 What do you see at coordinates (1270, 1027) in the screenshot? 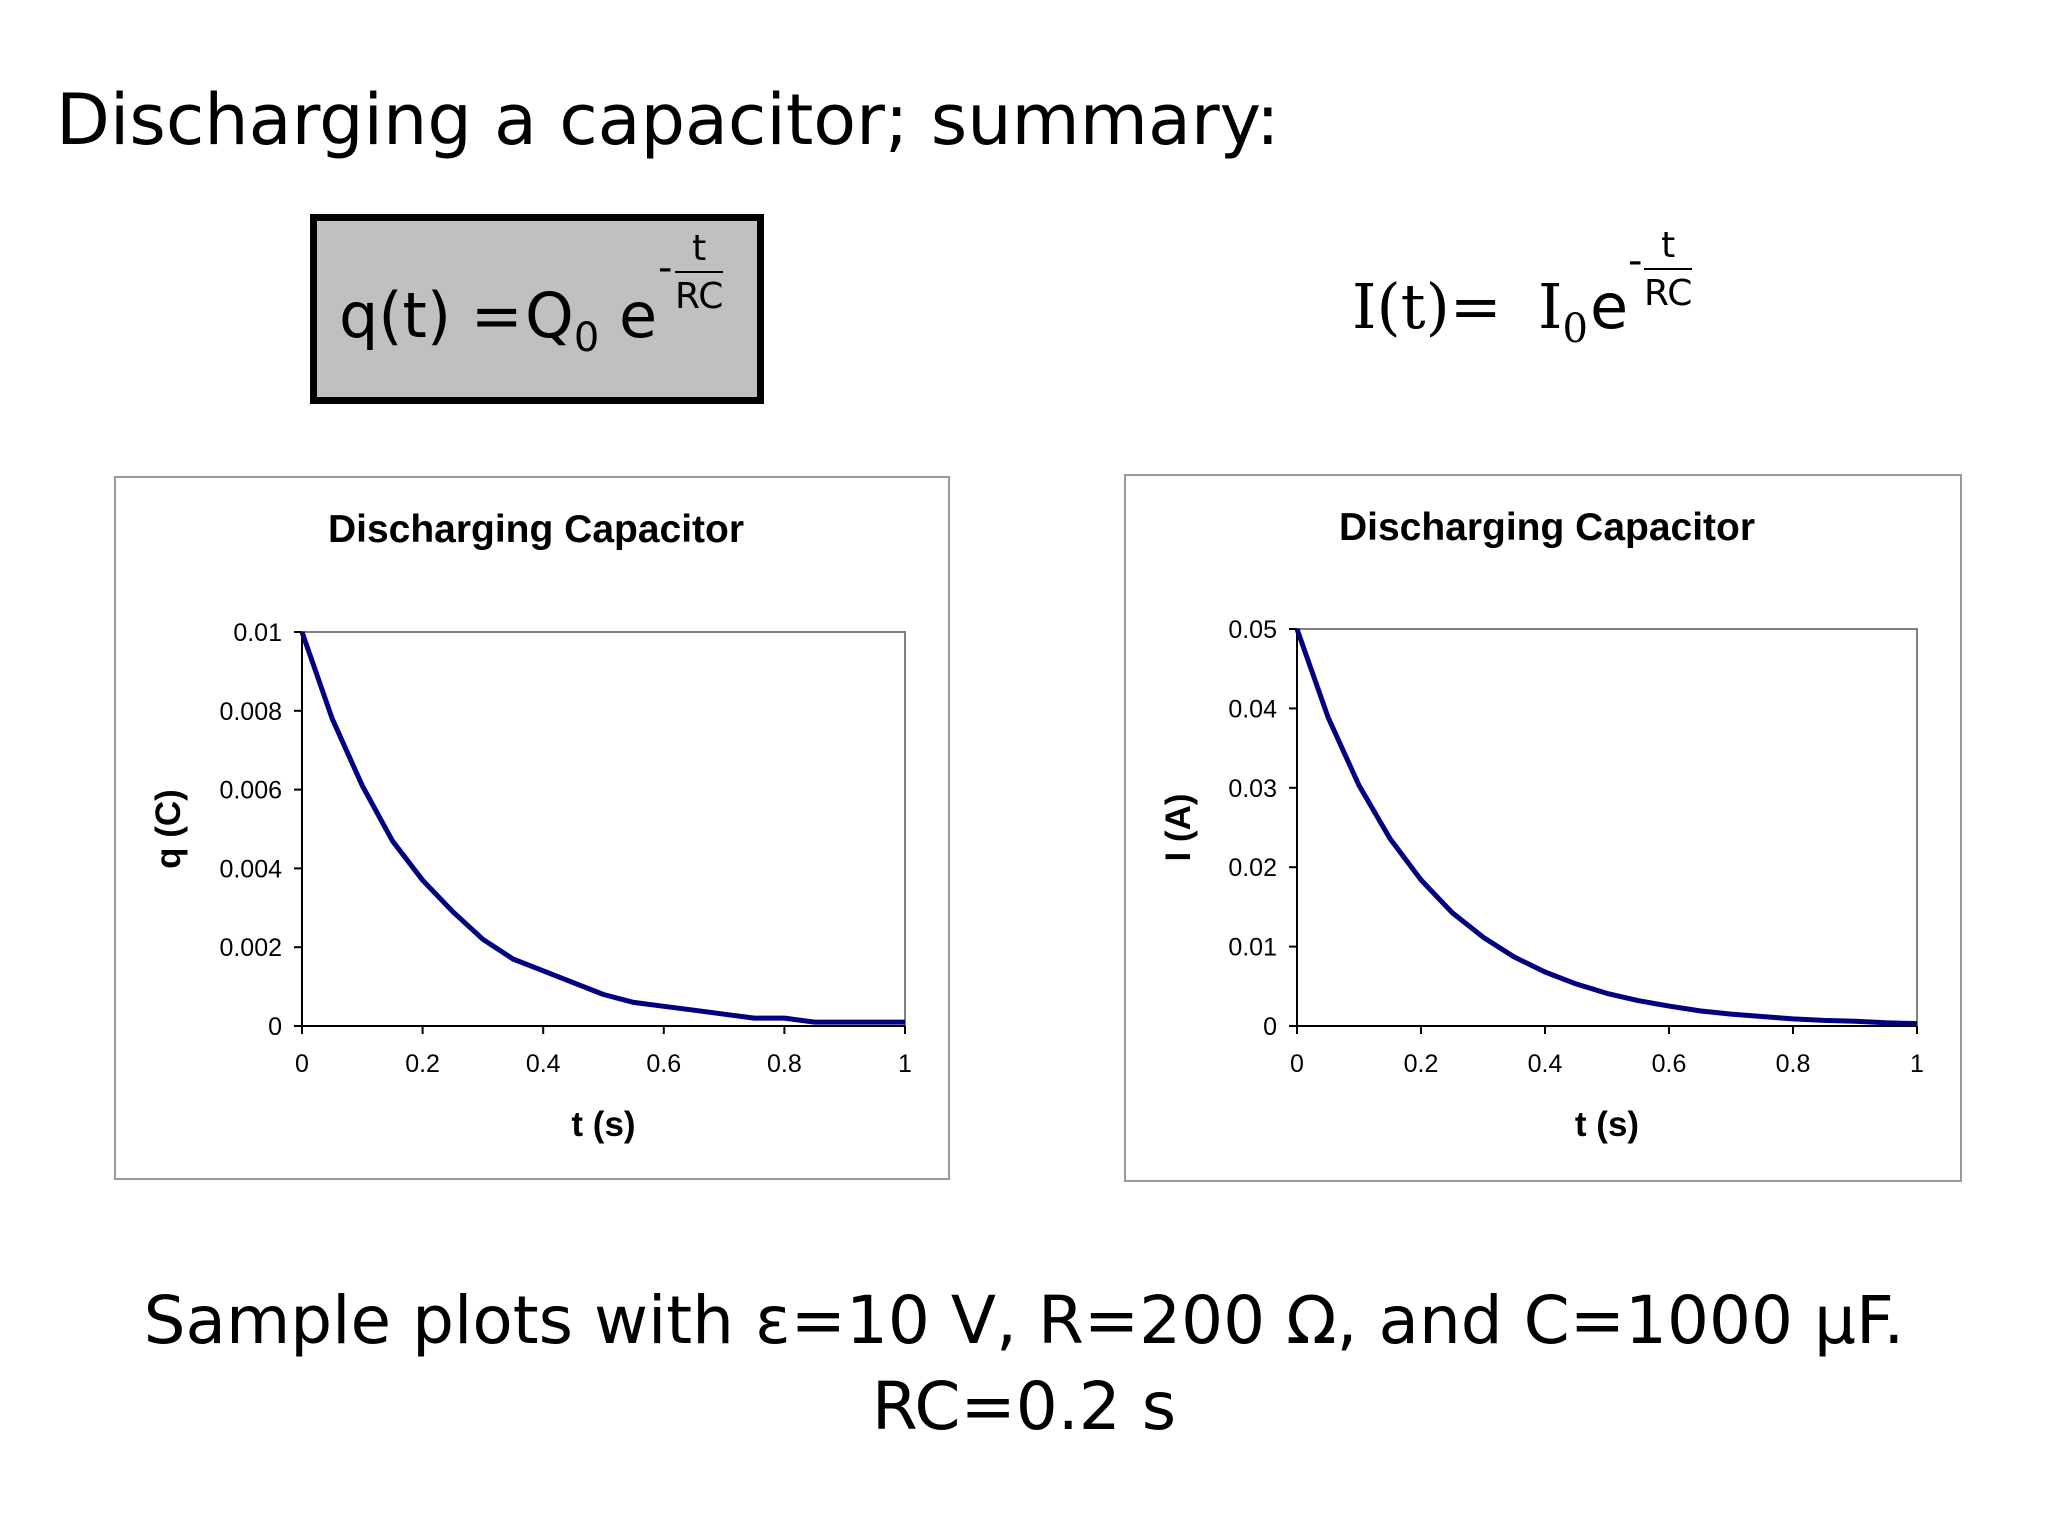
I see `current-y-tick-label: 0` at bounding box center [1270, 1027].